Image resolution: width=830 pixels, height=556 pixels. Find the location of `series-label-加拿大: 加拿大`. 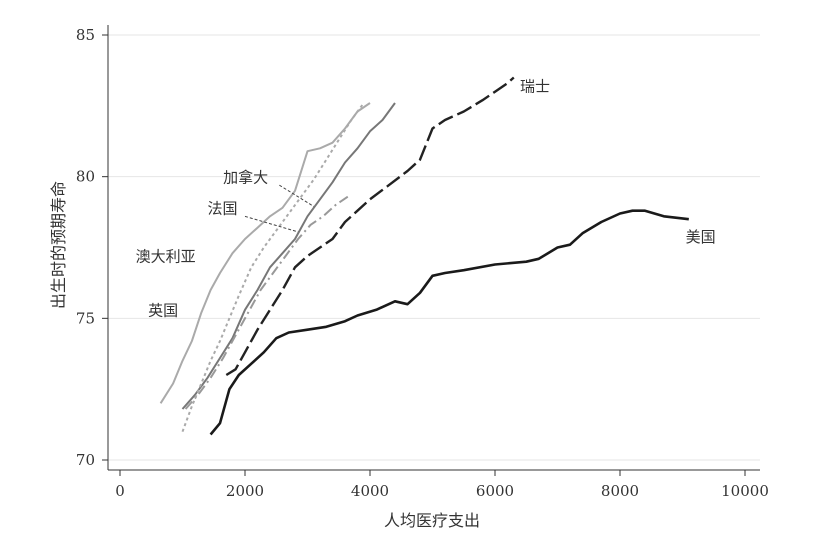

series-label-加拿大: 加拿大 is located at coordinates (245, 177).